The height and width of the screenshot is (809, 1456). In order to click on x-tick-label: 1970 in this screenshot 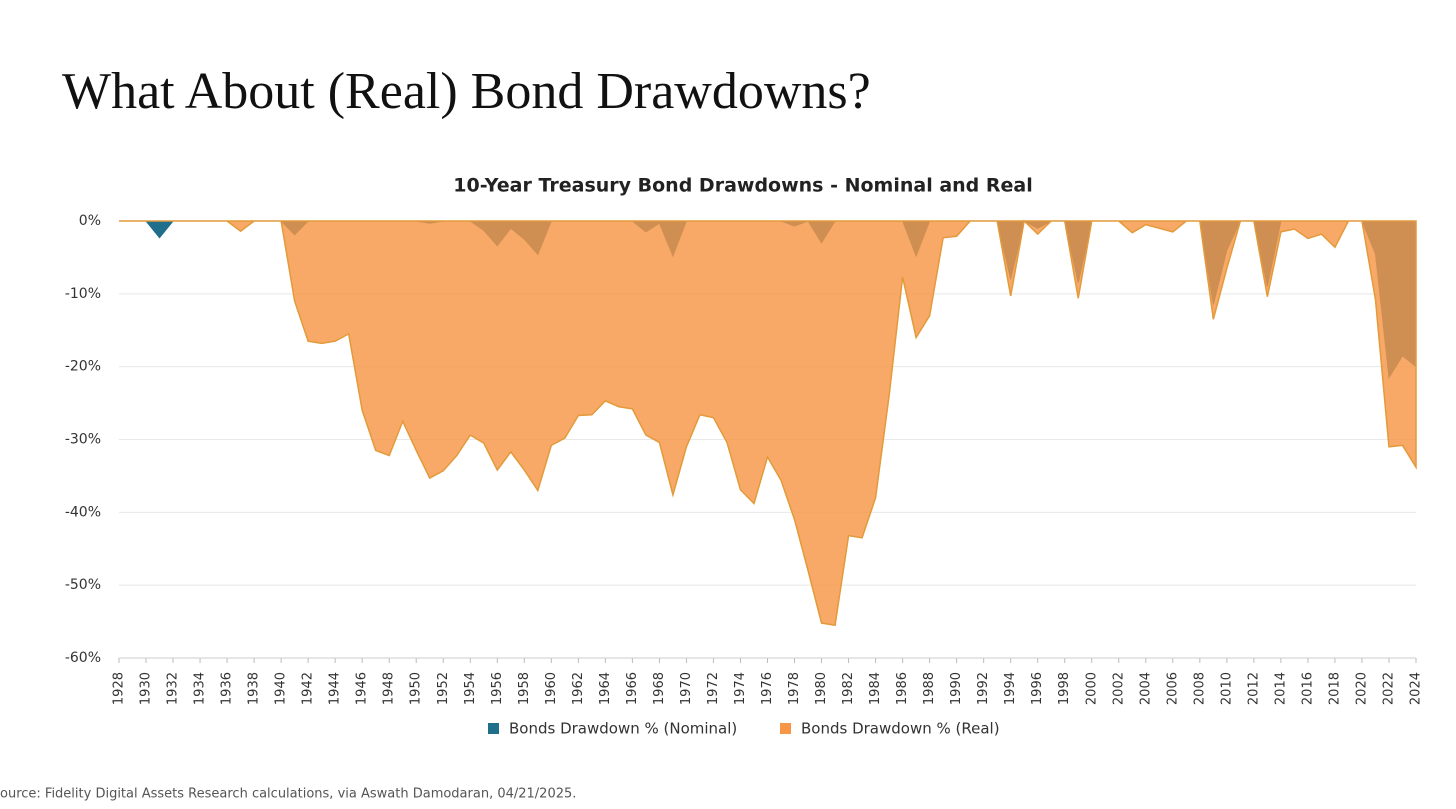, I will do `click(686, 688)`.